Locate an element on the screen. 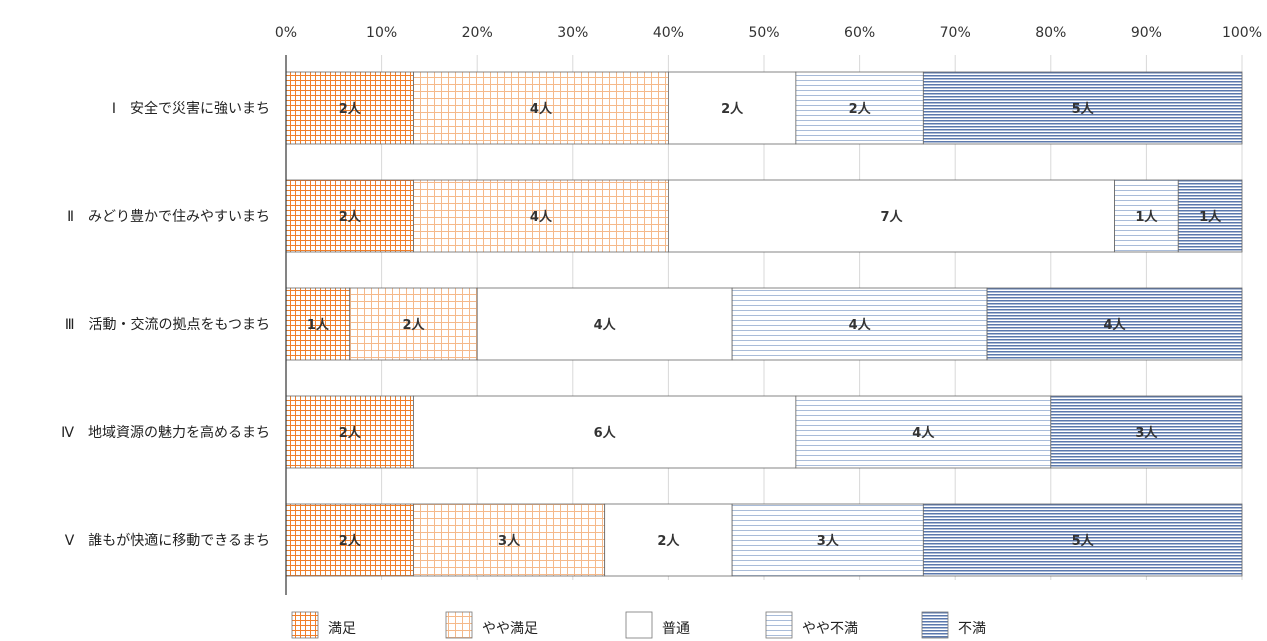 Image resolution: width=1267 pixels, height=641 pixels. x-tick-label: 30% is located at coordinates (572, 33).